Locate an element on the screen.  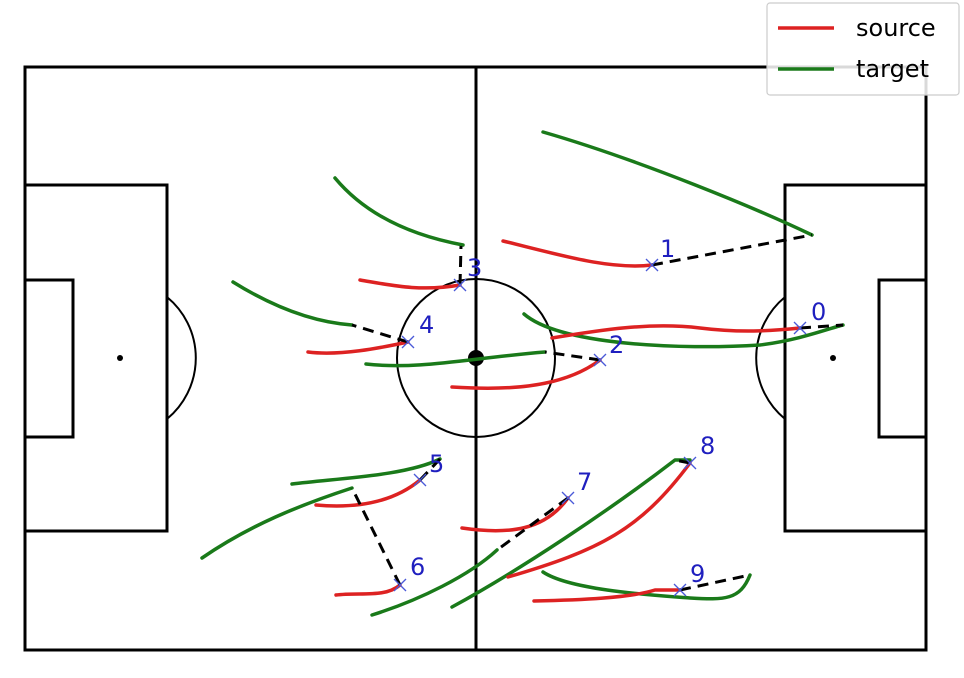
left-goal-box is located at coordinates (49, 358).